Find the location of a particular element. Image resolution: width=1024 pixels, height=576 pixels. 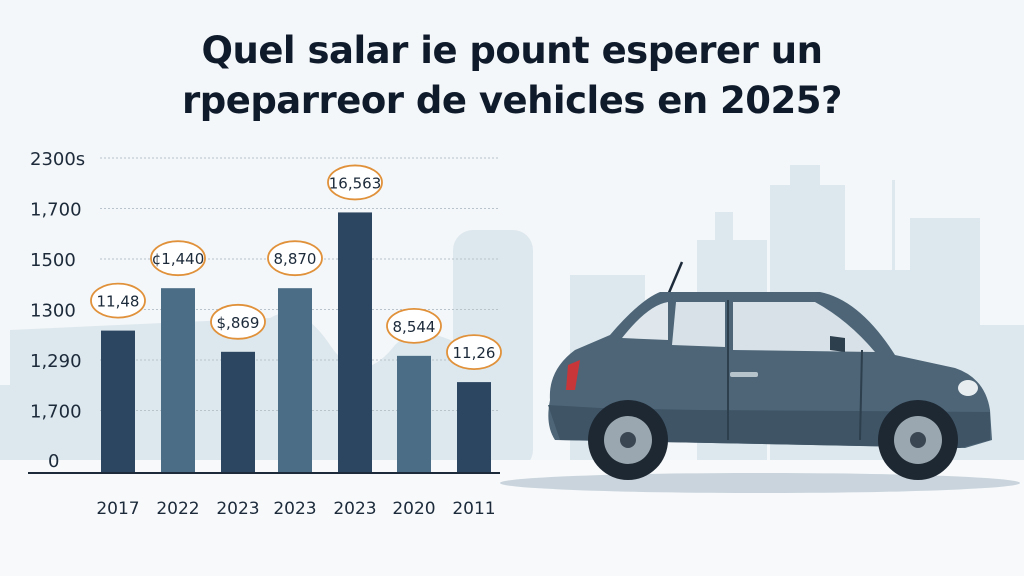

y-tick-label: 2300s is located at coordinates (57, 159).